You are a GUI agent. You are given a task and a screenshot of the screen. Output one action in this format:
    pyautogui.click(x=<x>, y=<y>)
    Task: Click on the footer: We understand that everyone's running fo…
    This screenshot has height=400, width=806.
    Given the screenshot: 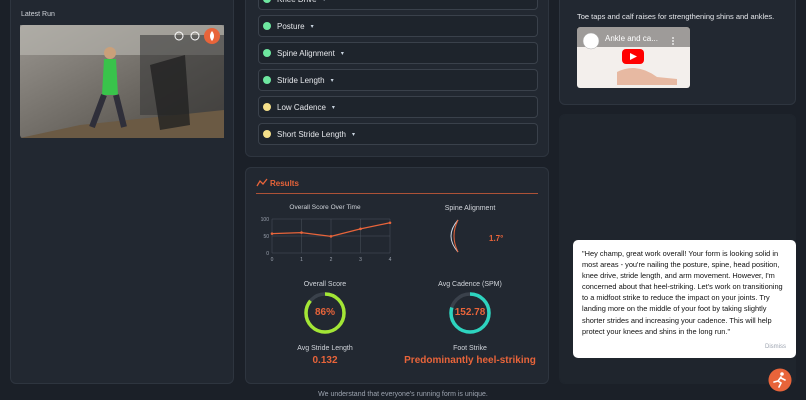 What is the action you would take?
    pyautogui.click(x=403, y=394)
    